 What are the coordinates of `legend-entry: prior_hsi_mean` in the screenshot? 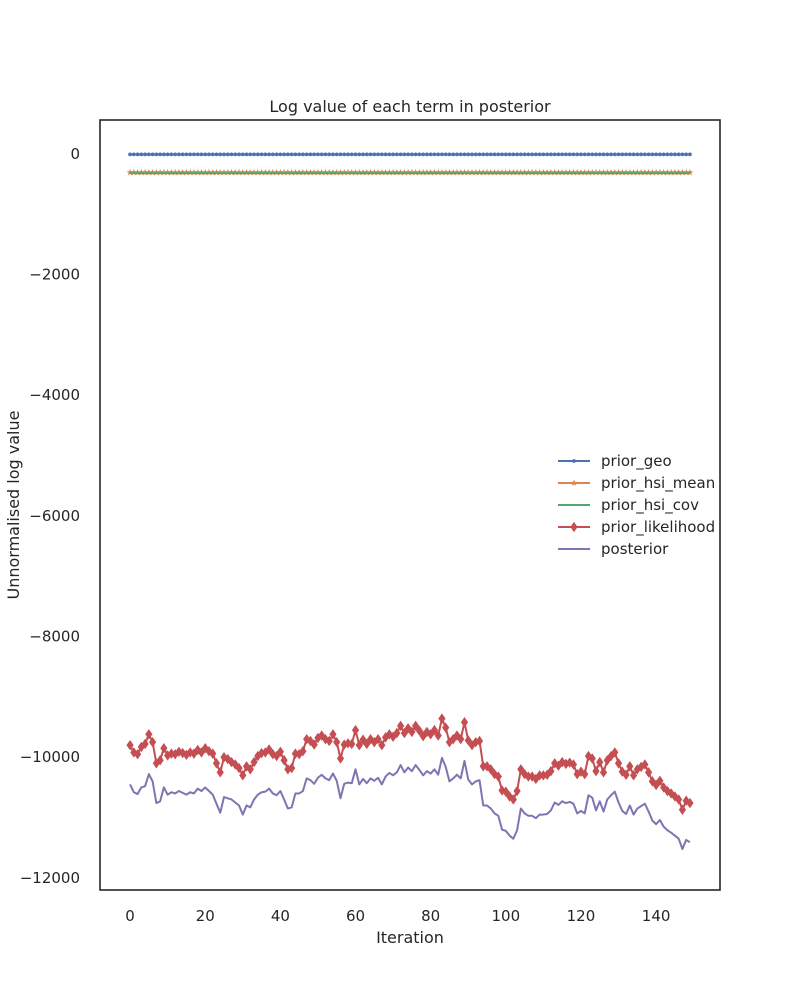 It's located at (636, 483).